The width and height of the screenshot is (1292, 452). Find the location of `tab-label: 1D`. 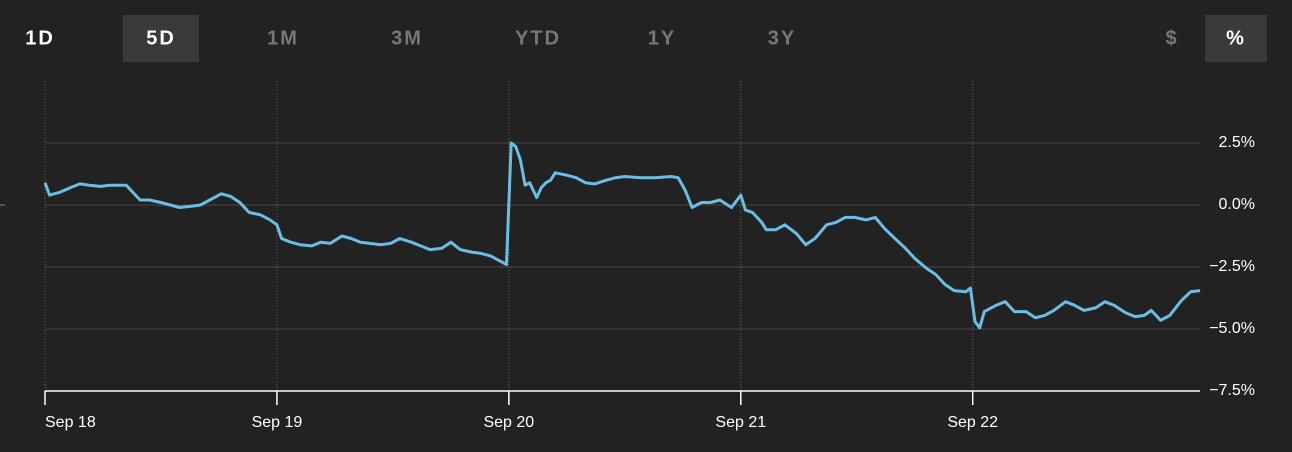

tab-label: 1D is located at coordinates (40, 38).